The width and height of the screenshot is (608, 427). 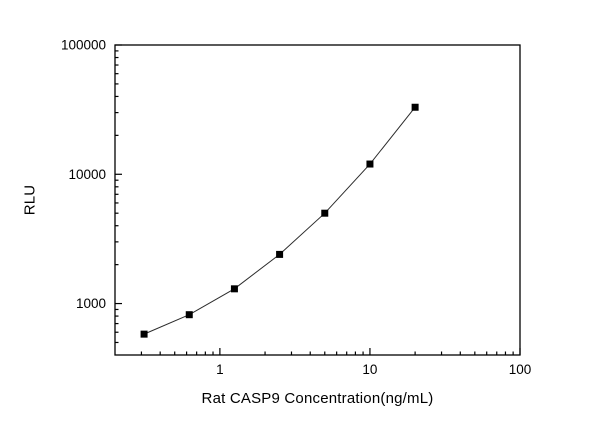 What do you see at coordinates (369, 369) in the screenshot?
I see `svg-text: 10` at bounding box center [369, 369].